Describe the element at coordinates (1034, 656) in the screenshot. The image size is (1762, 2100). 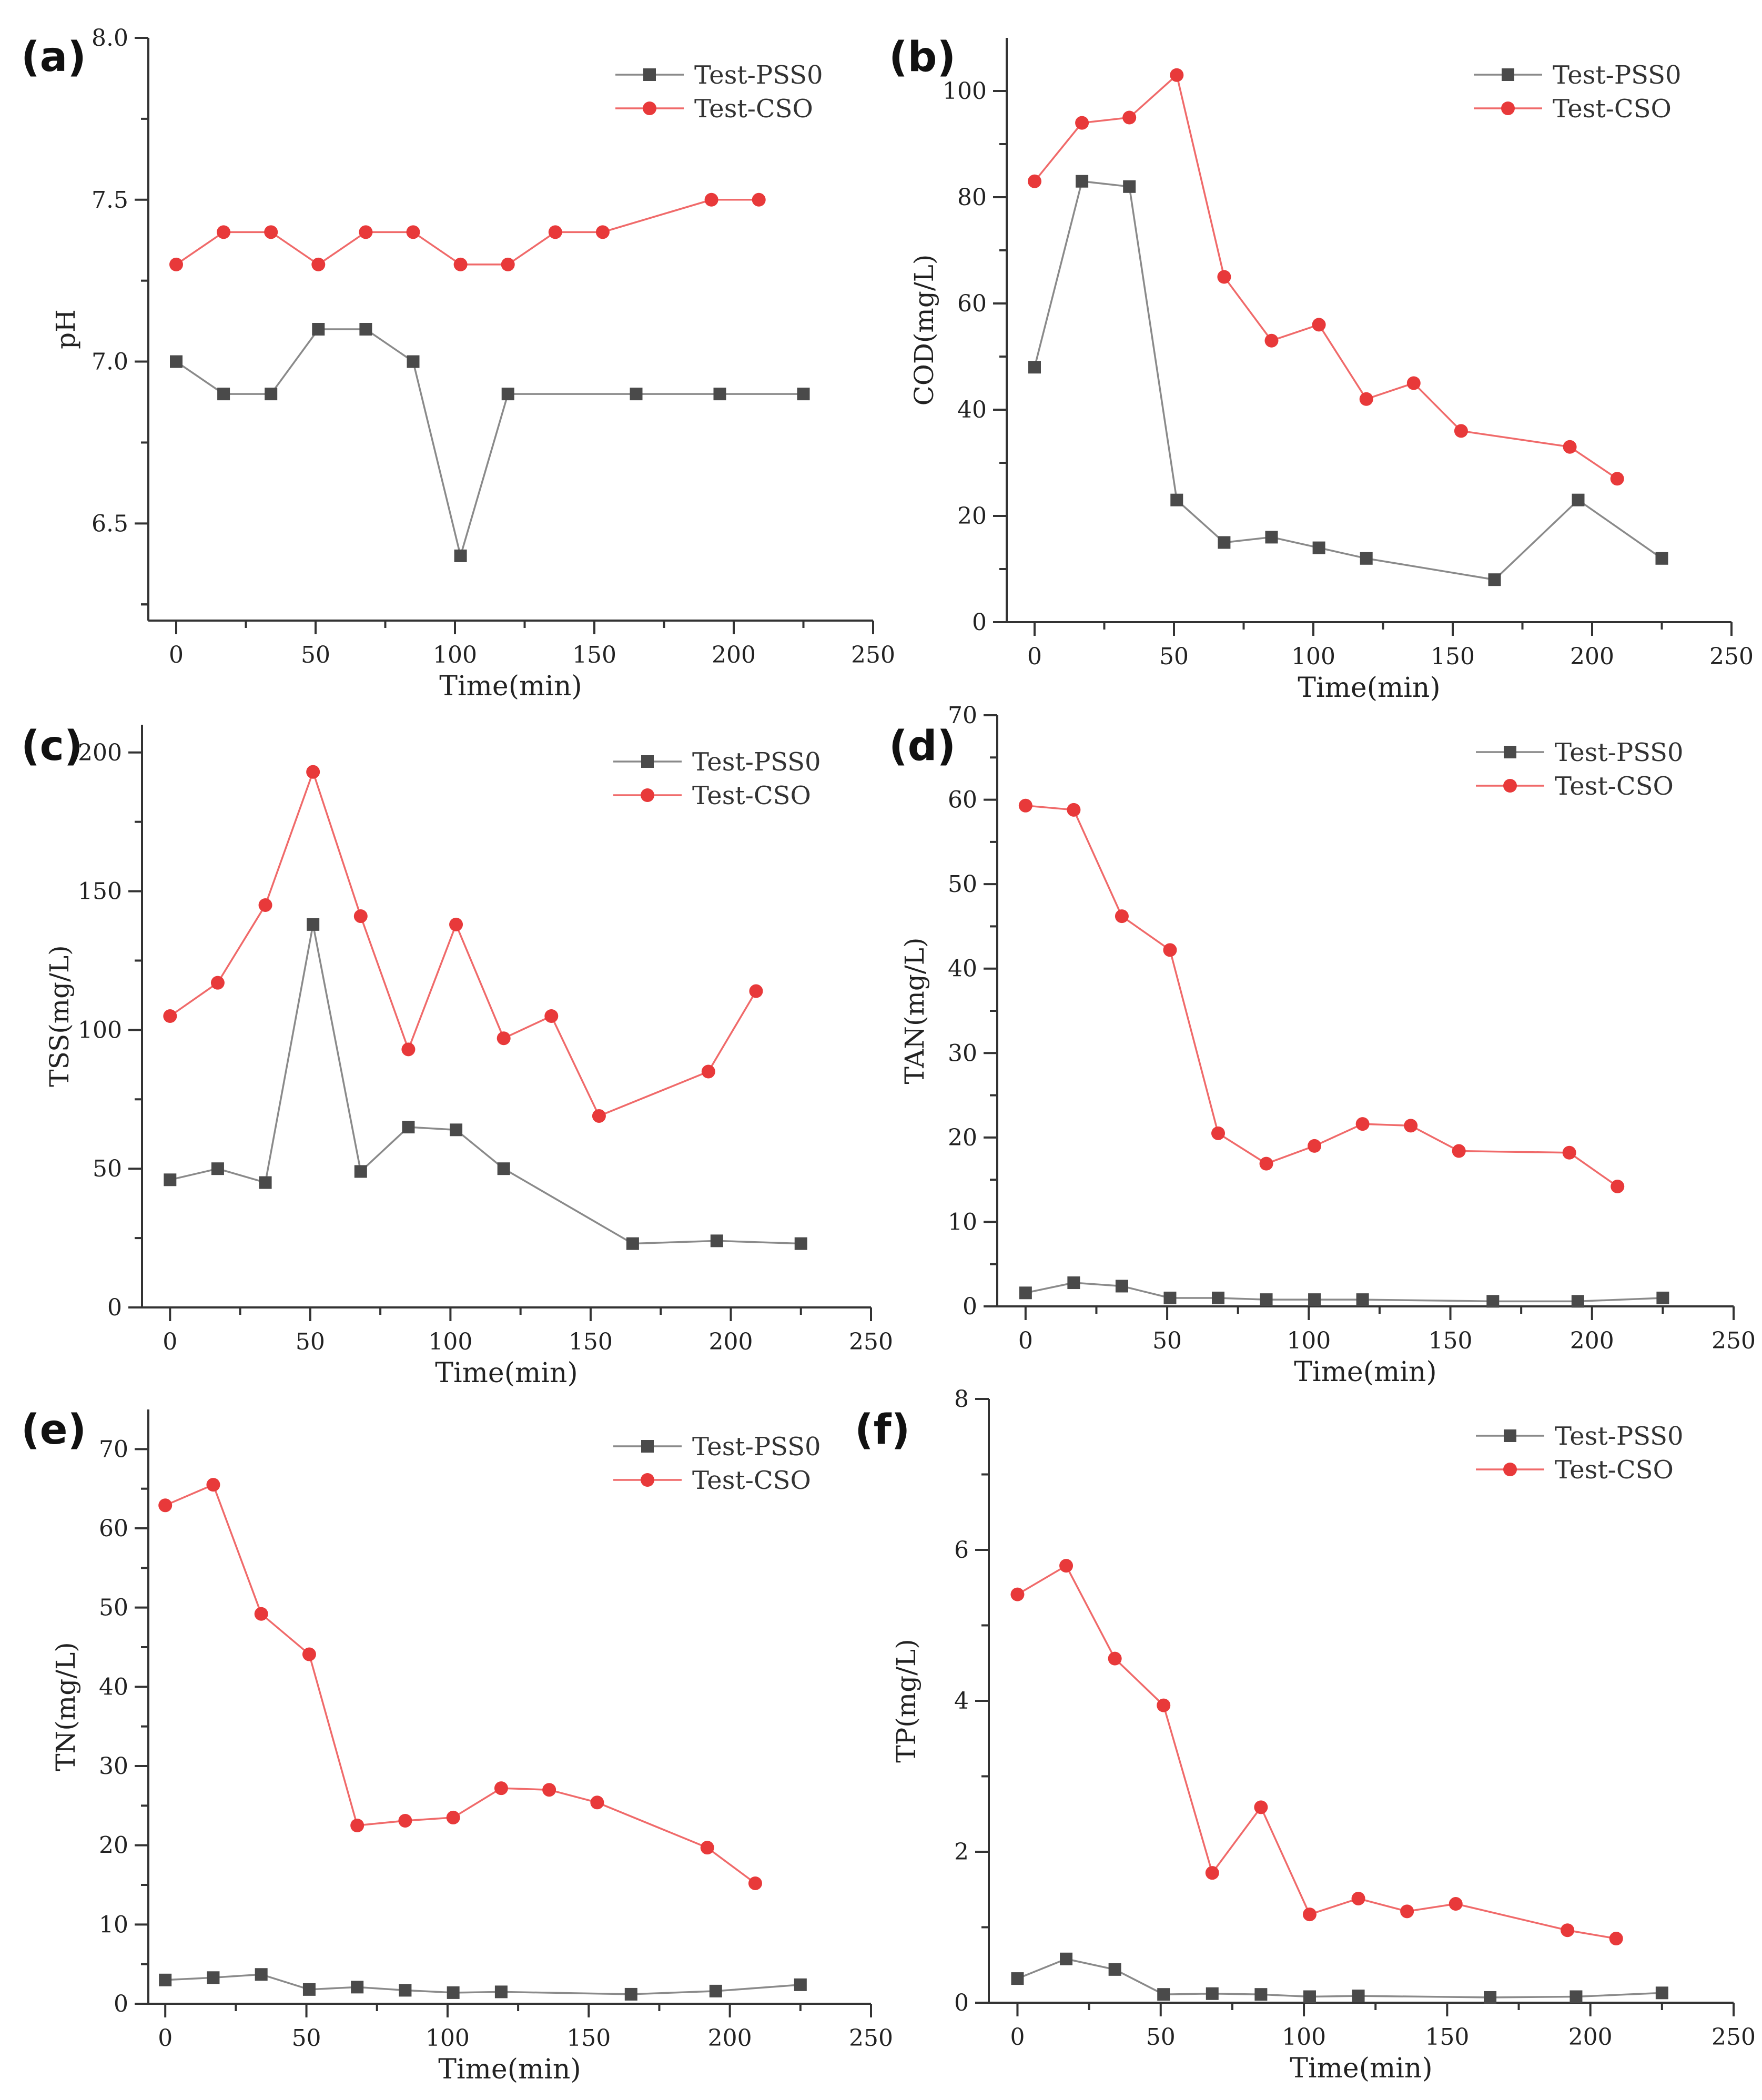
I see `chart-b-x-tick-label: 0` at that location.